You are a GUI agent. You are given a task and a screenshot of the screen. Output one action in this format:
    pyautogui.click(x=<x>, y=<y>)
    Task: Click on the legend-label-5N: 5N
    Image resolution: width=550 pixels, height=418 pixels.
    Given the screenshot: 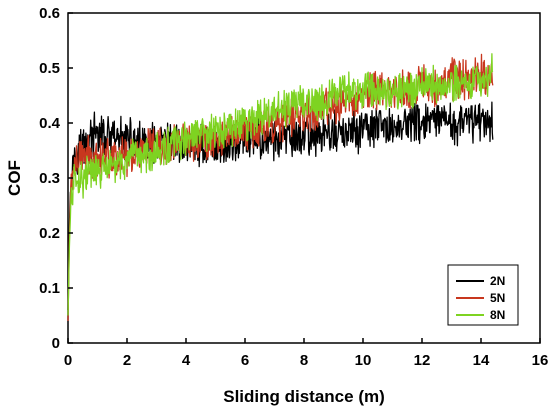 What is the action you would take?
    pyautogui.click(x=497, y=298)
    